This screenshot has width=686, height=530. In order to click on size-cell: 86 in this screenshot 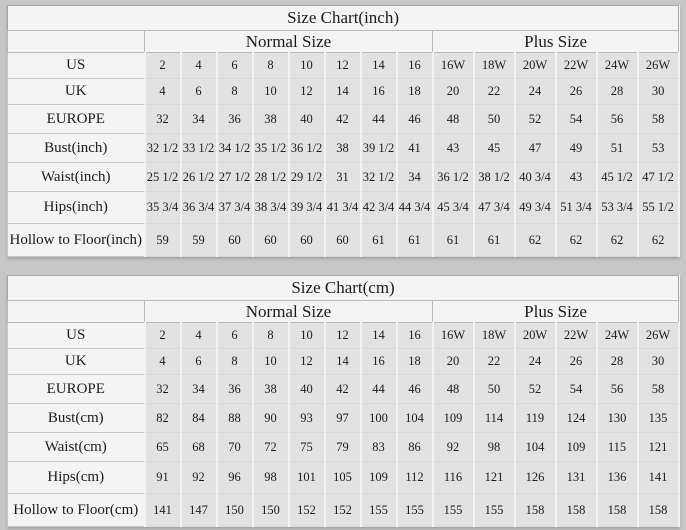, I will do `click(414, 447)`.